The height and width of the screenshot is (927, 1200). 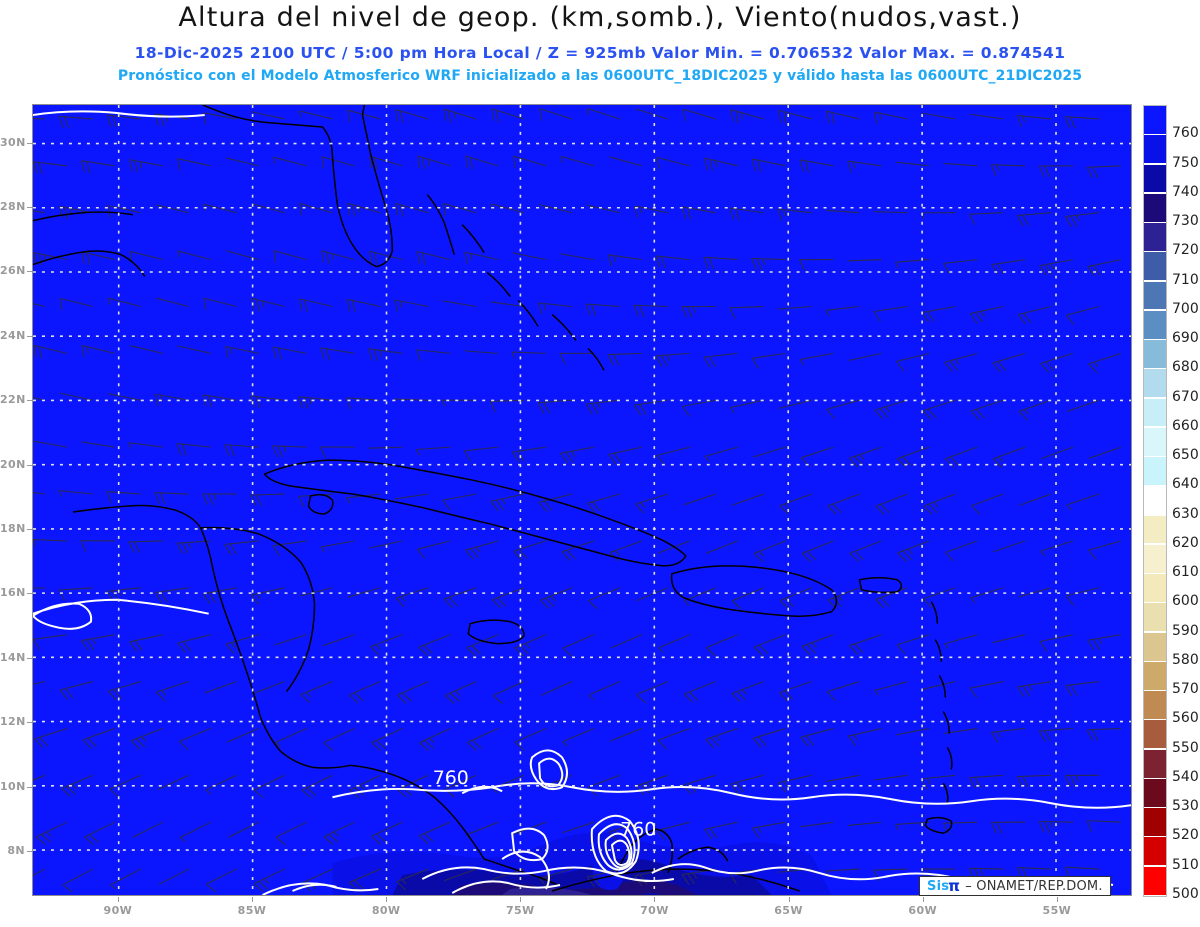 What do you see at coordinates (16, 850) in the screenshot?
I see `lat-tick-label: 8N` at bounding box center [16, 850].